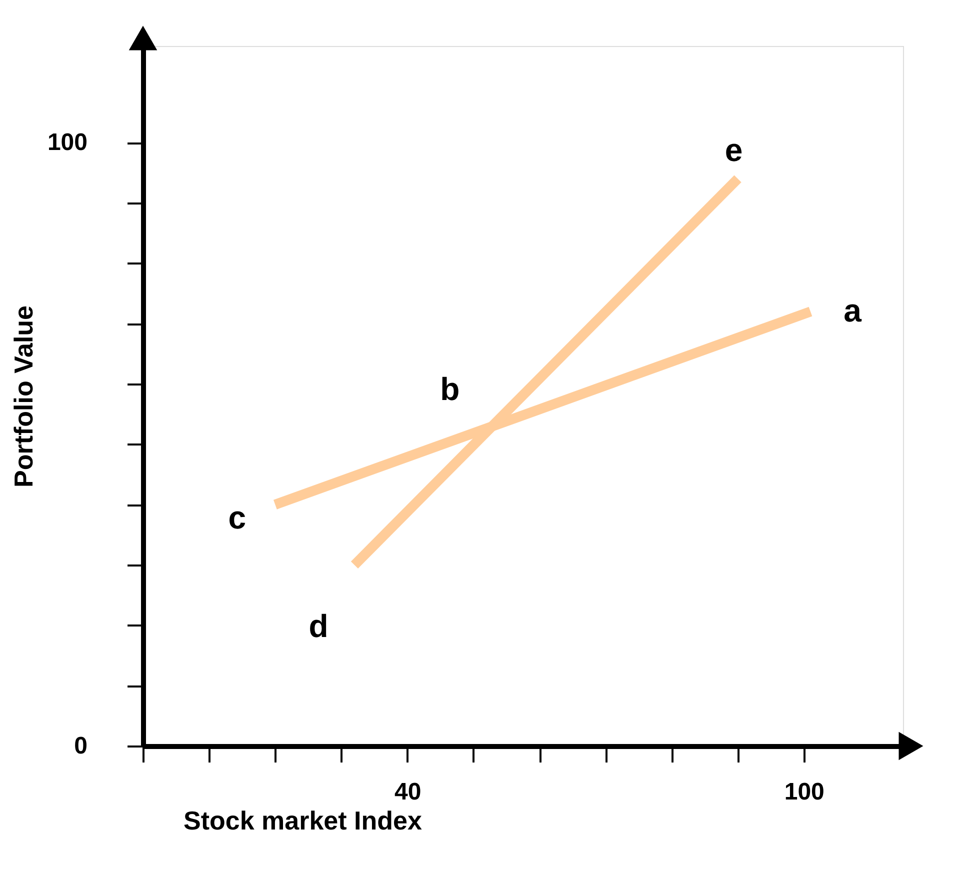 The height and width of the screenshot is (874, 966). What do you see at coordinates (318, 626) in the screenshot?
I see `annotation: d` at bounding box center [318, 626].